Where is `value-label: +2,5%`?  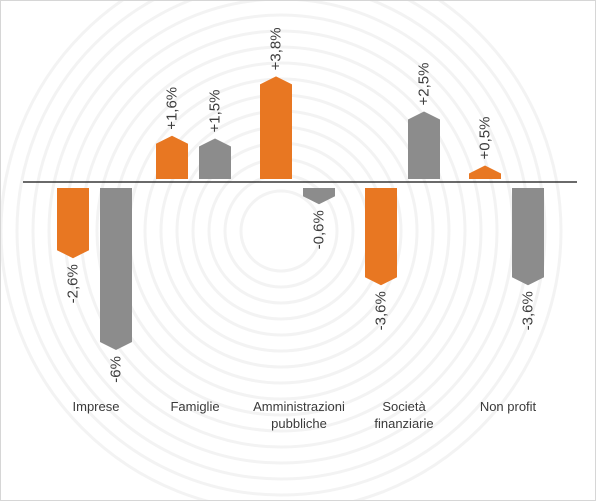
value-label: +2,5% is located at coordinates (424, 84).